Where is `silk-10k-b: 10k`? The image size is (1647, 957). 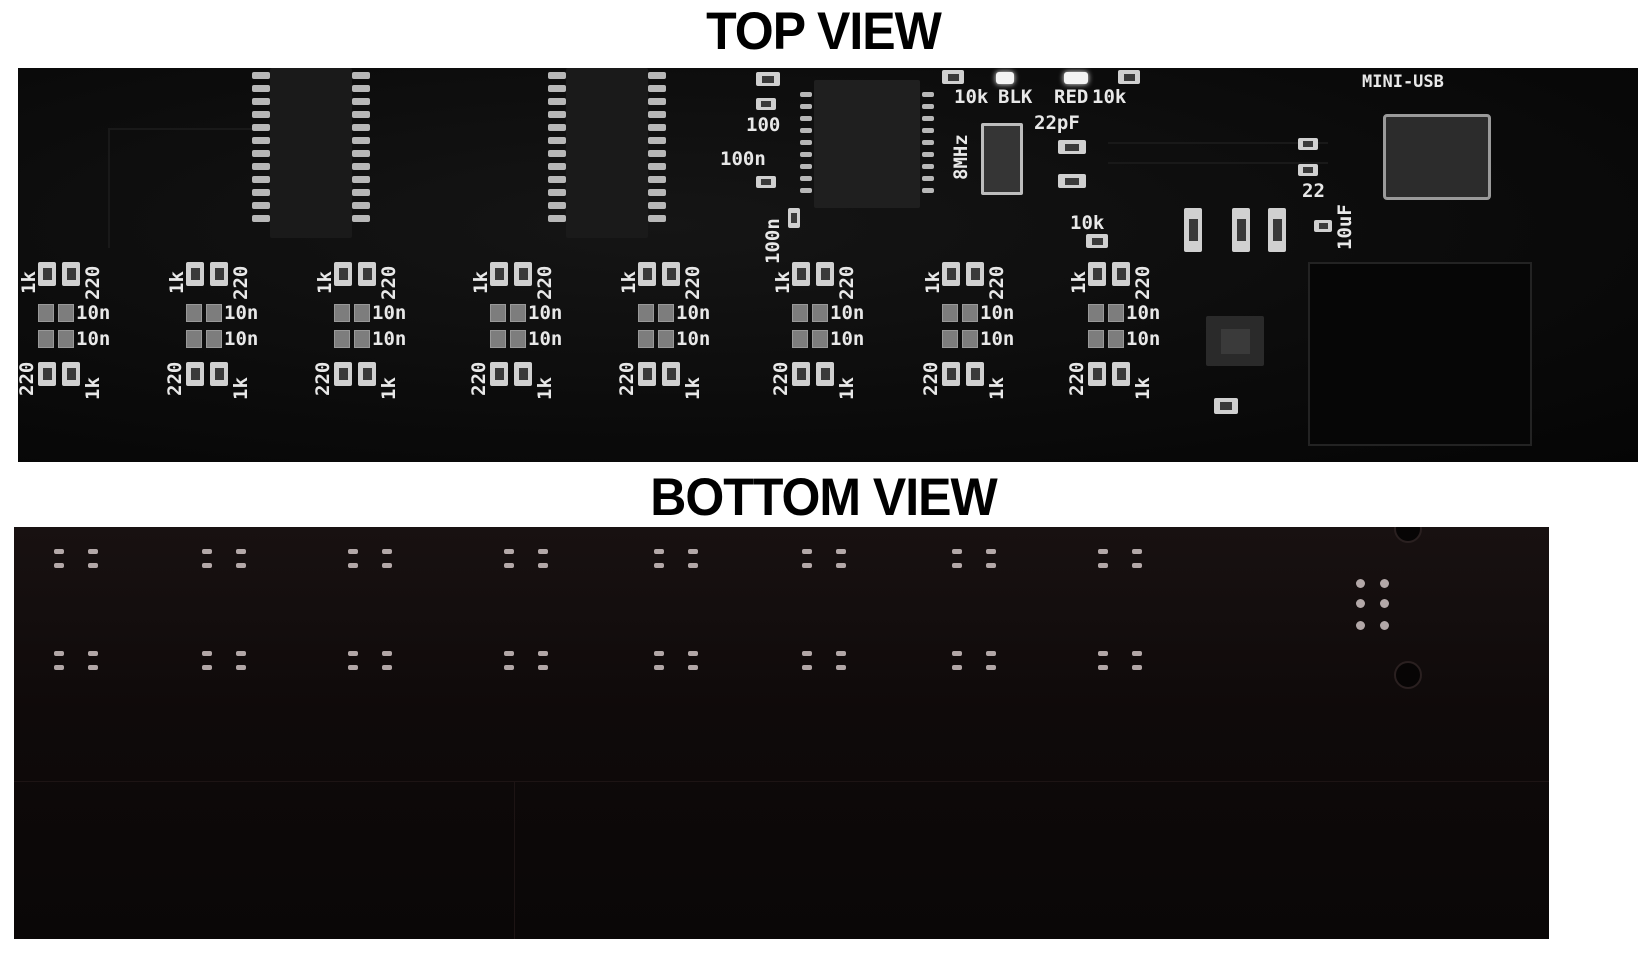
silk-10k-b: 10k is located at coordinates (1109, 97).